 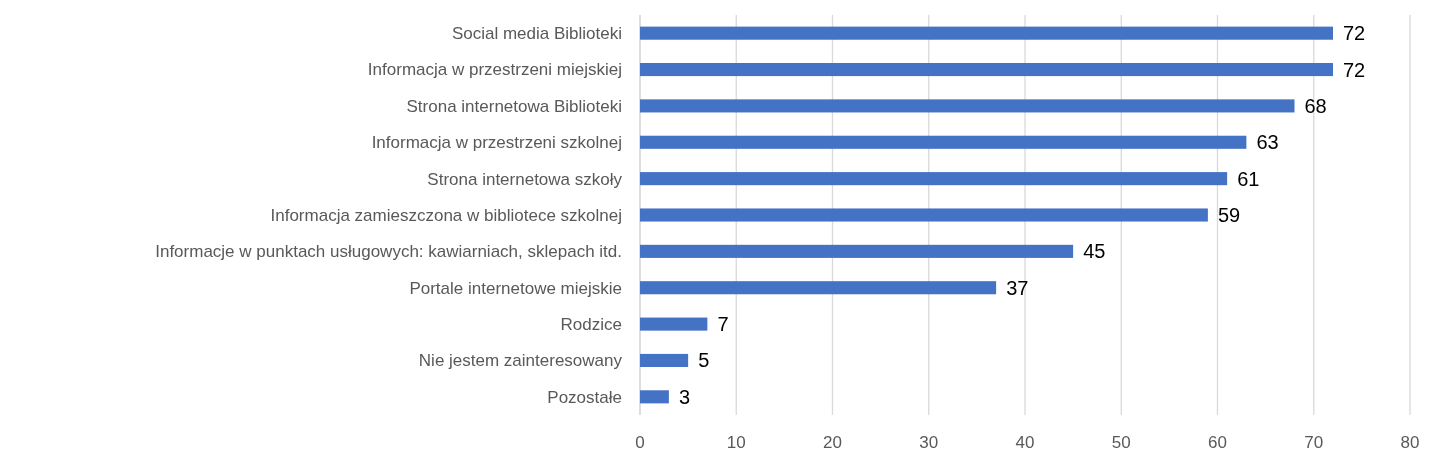 I want to click on y-tick-label: Pozostałe, so click(x=584, y=397).